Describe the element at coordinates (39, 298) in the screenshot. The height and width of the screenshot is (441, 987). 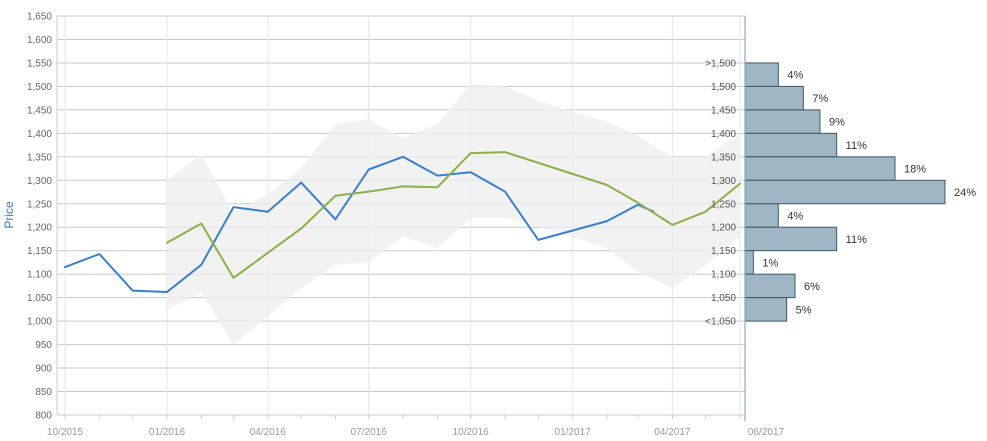
I see `y-tick-label: 1,050` at that location.